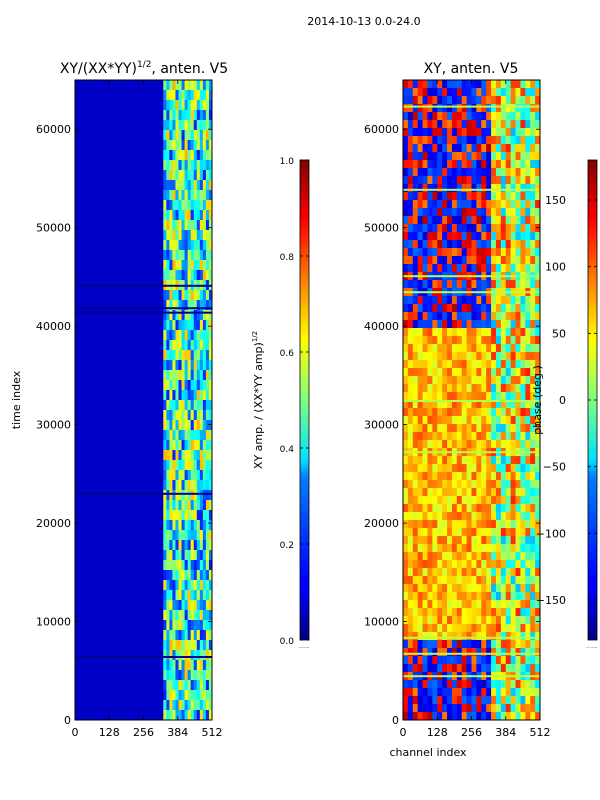  I want to click on right-colorbar-tick-label: −100, so click(551, 533).